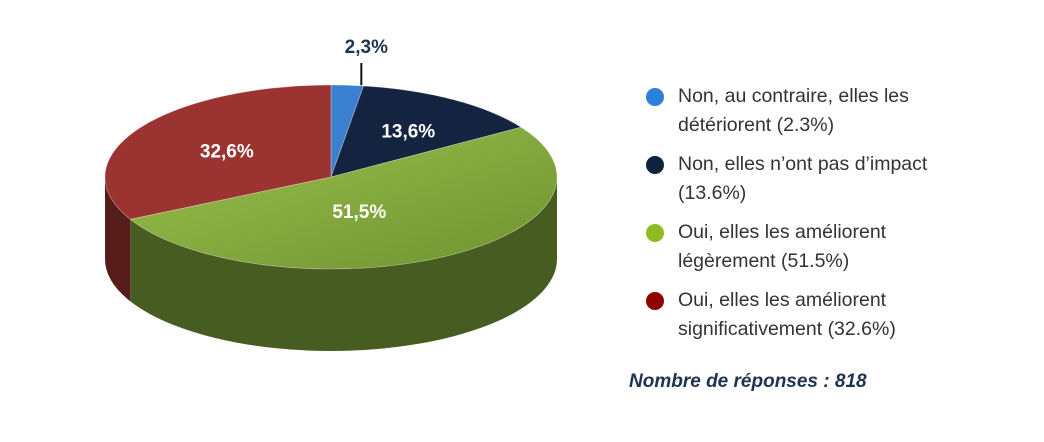  Describe the element at coordinates (655, 301) in the screenshot. I see `legend-marker-significantly-improve` at that location.